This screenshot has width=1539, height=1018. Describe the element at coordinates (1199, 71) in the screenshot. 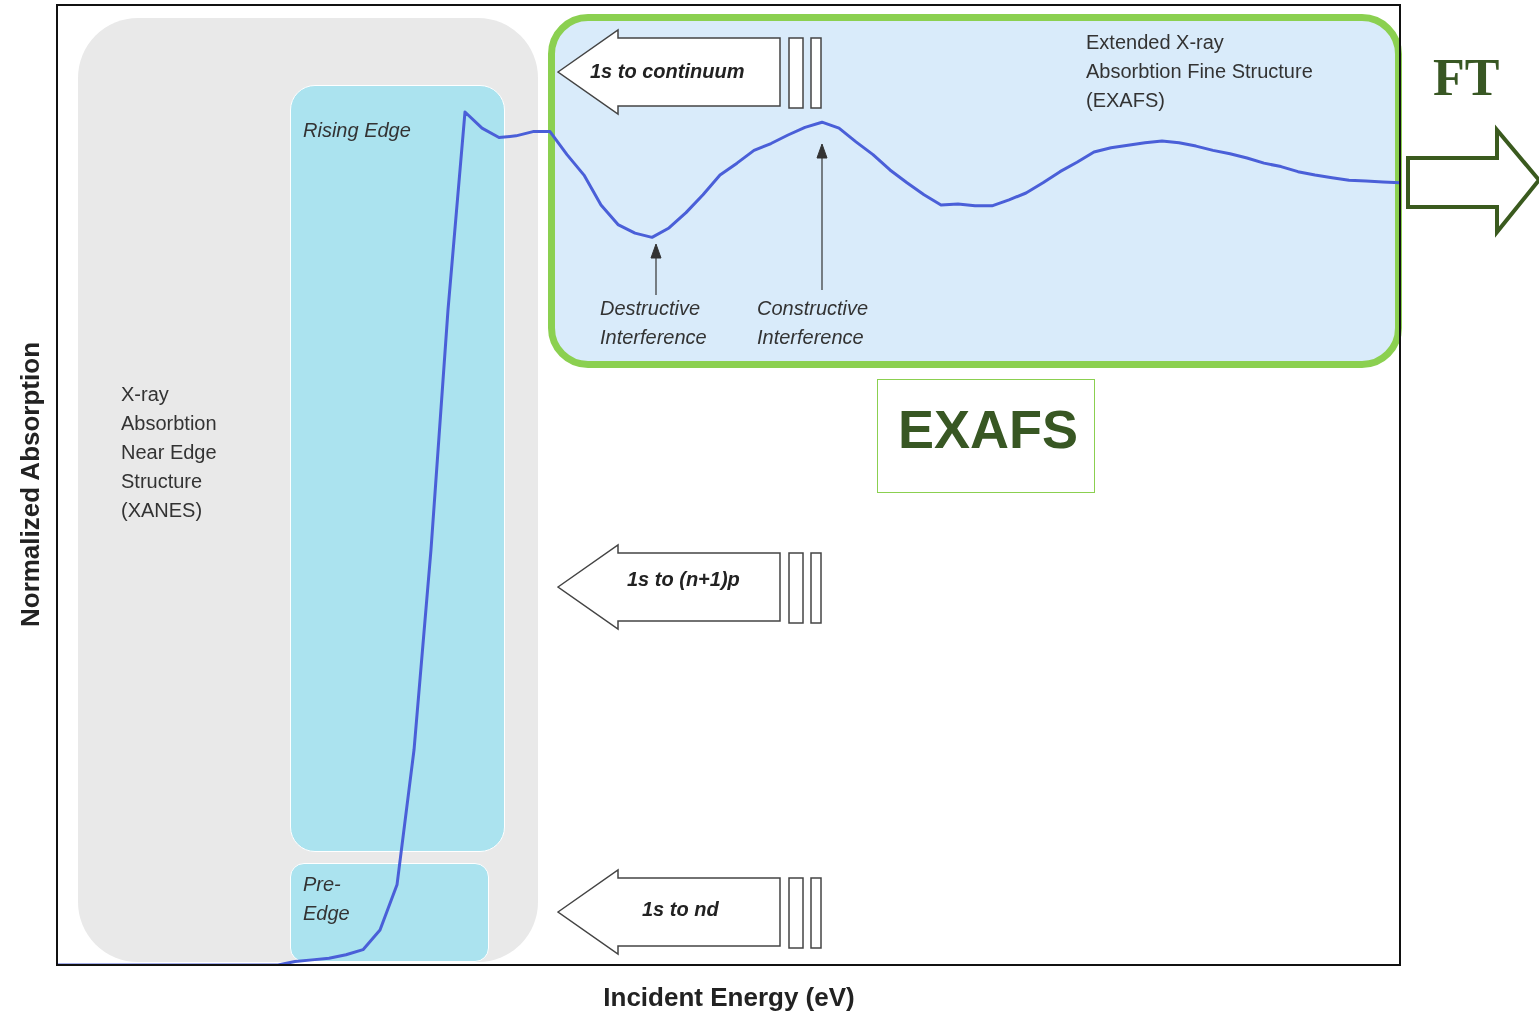

I see `text: Extended X-ray Absorbtion Fine Structure (EXAFS)` at that location.